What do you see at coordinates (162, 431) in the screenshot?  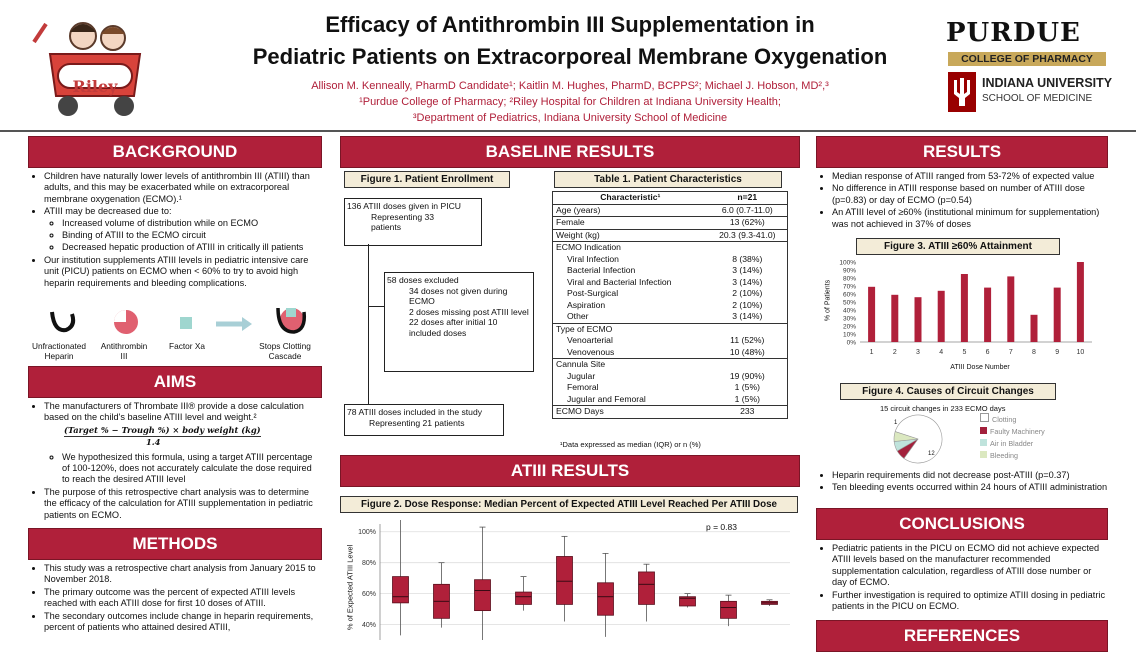 I see `formula-numerator: (Target % − Trough %) × body weight (kg)` at bounding box center [162, 431].